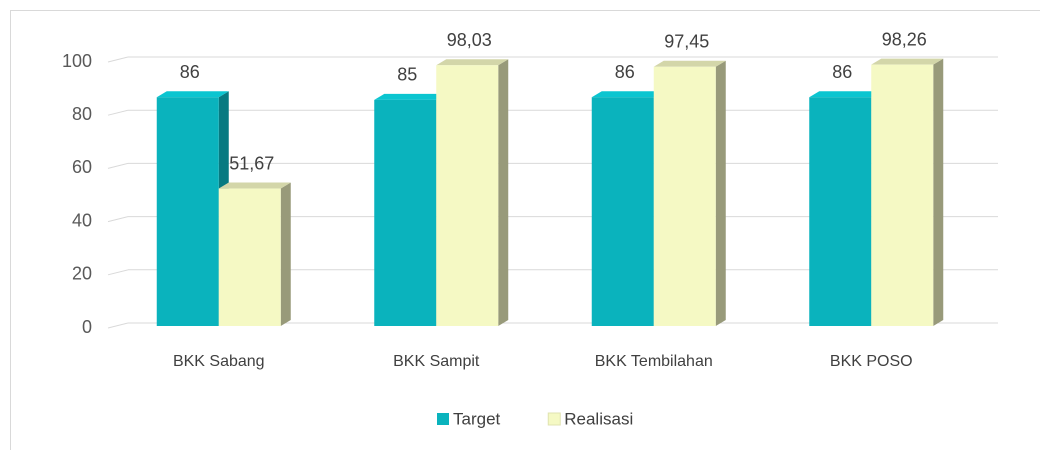  I want to click on y-tick-label: 60, so click(82, 167).